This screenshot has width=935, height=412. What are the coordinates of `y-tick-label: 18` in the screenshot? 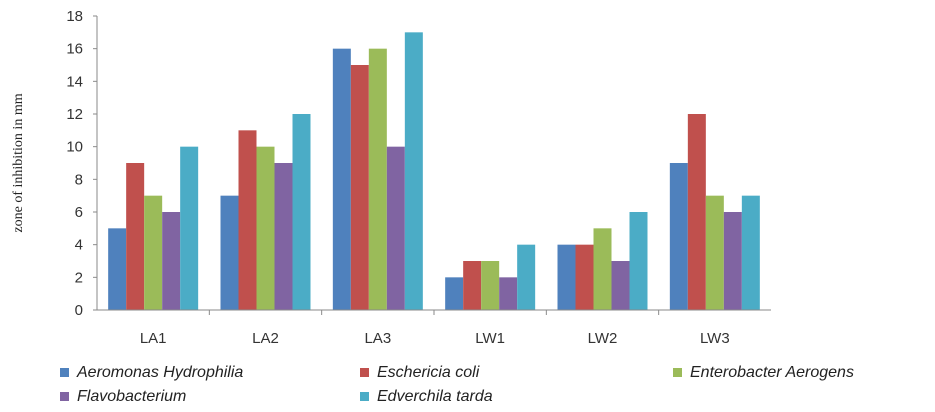 It's located at (74, 16).